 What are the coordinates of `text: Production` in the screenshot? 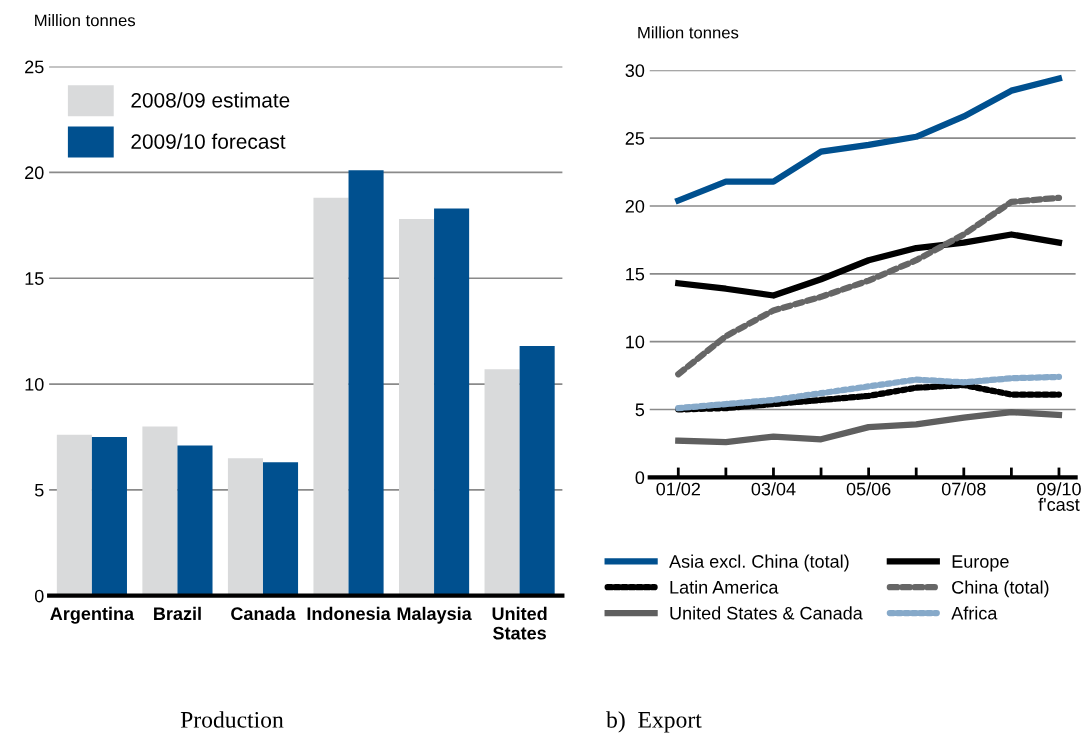 It's located at (232, 719).